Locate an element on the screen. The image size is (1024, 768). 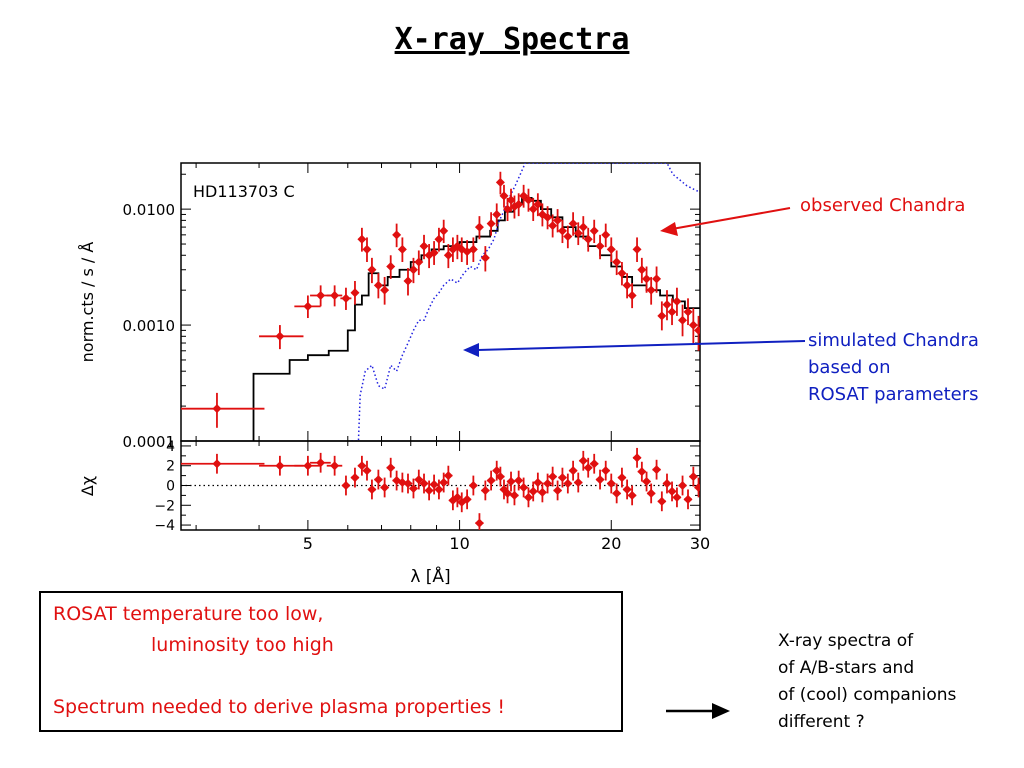
observed-arrow-head is located at coordinates (669, 229).